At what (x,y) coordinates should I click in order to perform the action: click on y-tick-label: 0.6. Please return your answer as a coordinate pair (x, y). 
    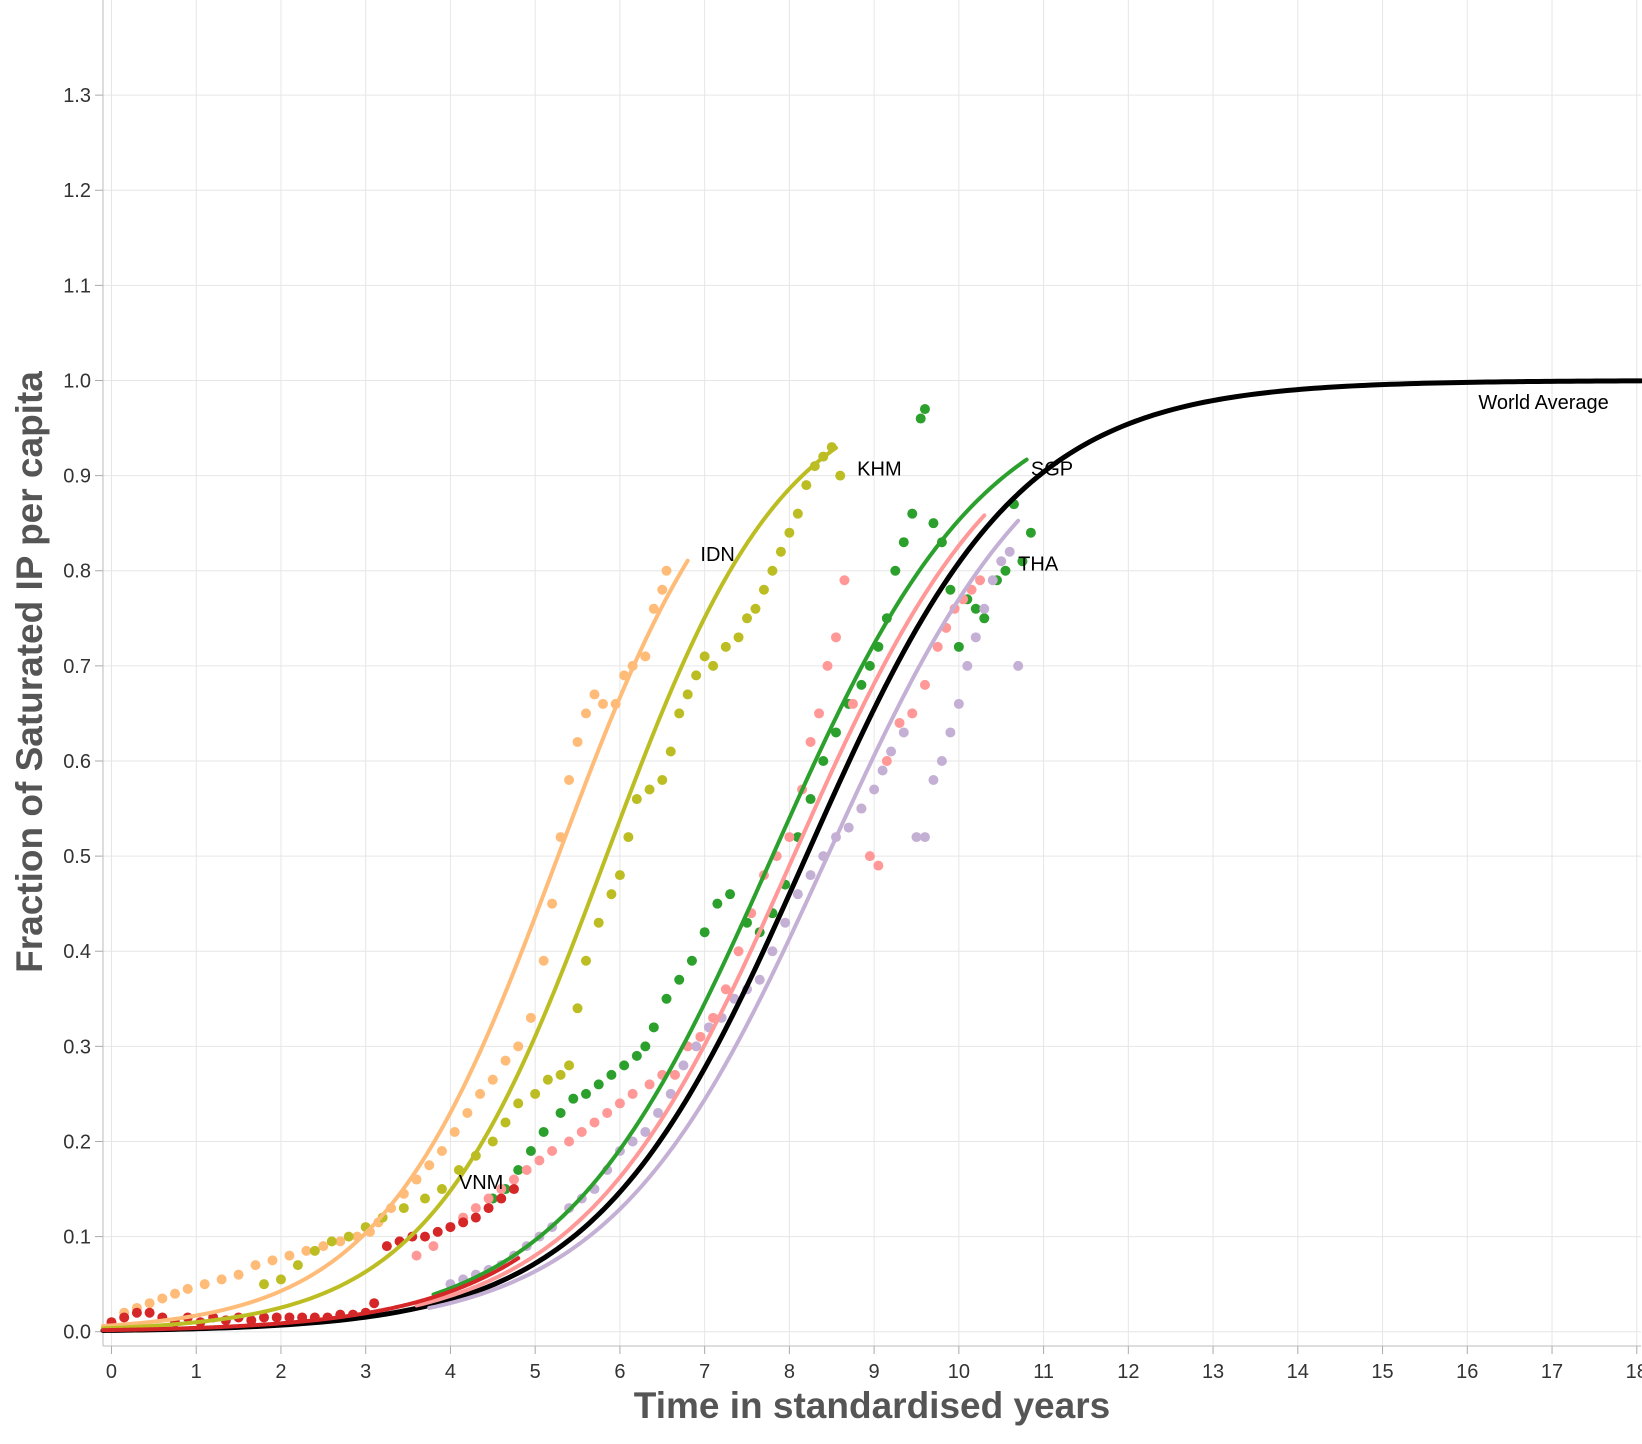
    Looking at the image, I should click on (77, 762).